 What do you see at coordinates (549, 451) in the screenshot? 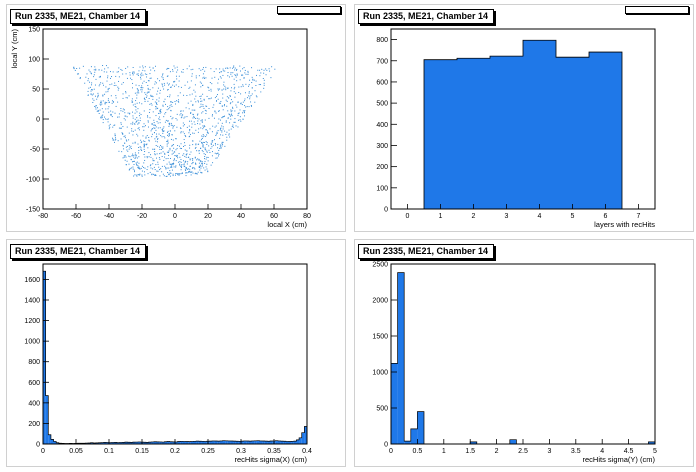
I see `x-tick-label: 3` at bounding box center [549, 451].